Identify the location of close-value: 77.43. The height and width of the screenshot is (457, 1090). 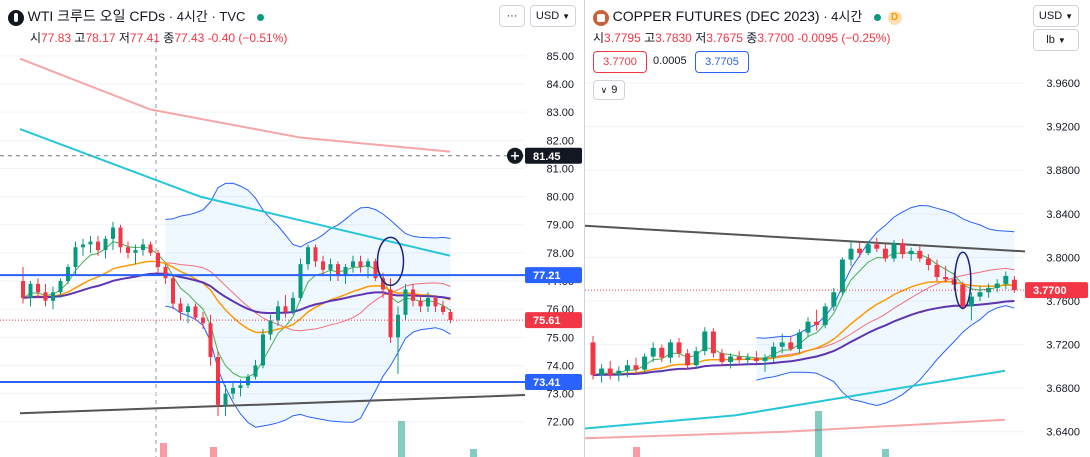
(189, 38).